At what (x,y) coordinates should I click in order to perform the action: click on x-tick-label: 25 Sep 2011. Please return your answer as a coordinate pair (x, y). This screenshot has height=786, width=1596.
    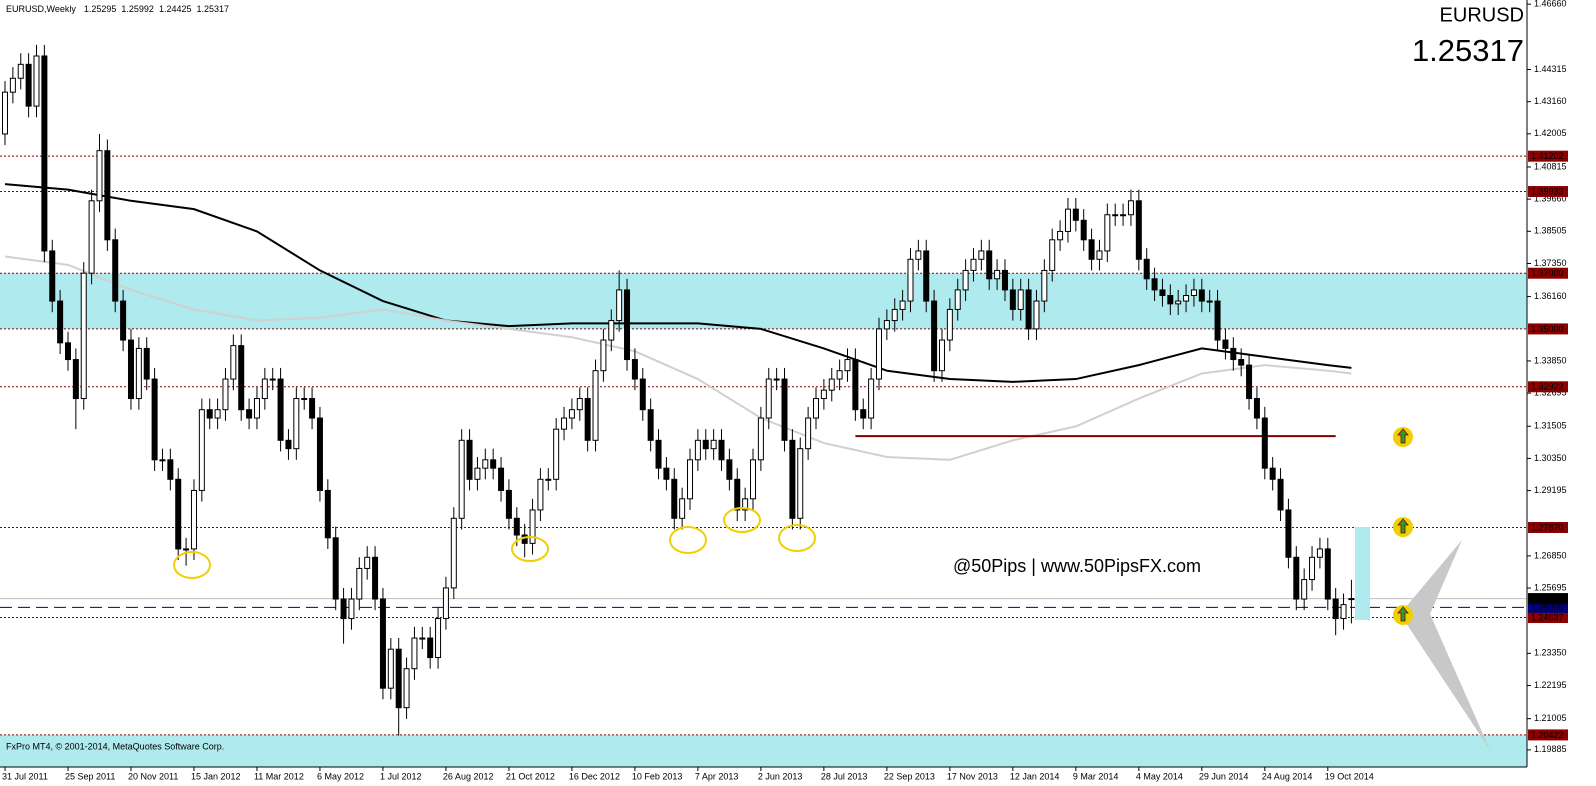
    Looking at the image, I should click on (90, 776).